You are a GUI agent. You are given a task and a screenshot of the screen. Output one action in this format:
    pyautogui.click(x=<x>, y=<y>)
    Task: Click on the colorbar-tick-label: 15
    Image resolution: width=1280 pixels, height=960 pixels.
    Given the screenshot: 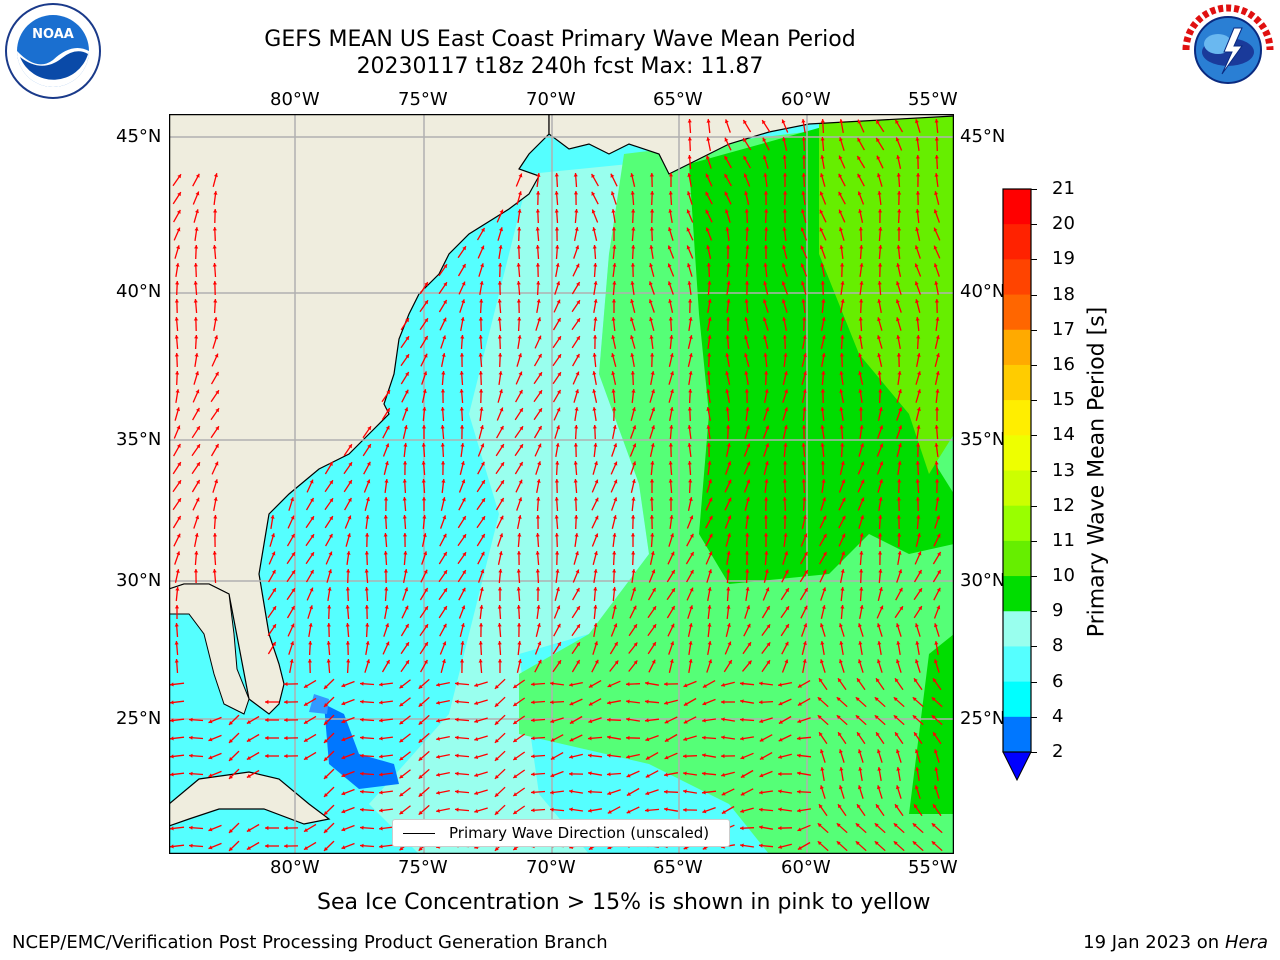 What is the action you would take?
    pyautogui.click(x=1063, y=400)
    